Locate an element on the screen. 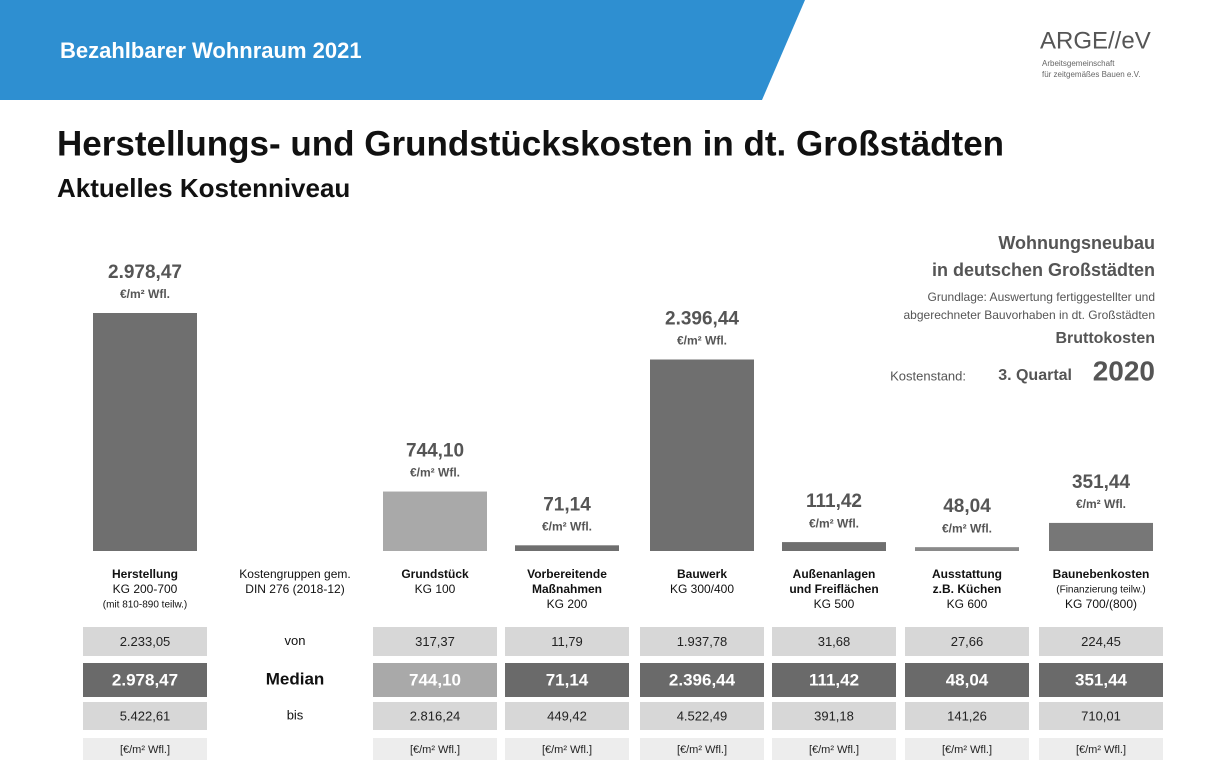 This screenshot has width=1212, height=762. cell-value: 224,45 is located at coordinates (1101, 641).